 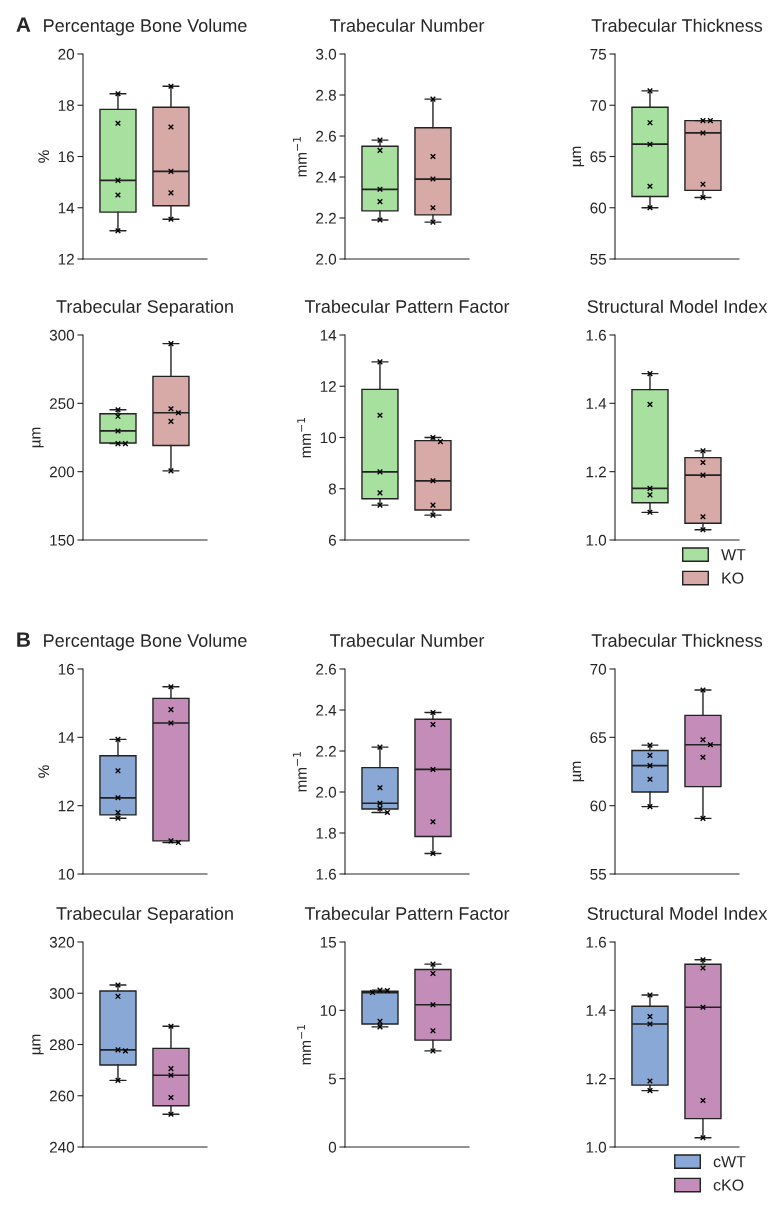 What do you see at coordinates (332, 1147) in the screenshot?
I see `y-tick-label: 0` at bounding box center [332, 1147].